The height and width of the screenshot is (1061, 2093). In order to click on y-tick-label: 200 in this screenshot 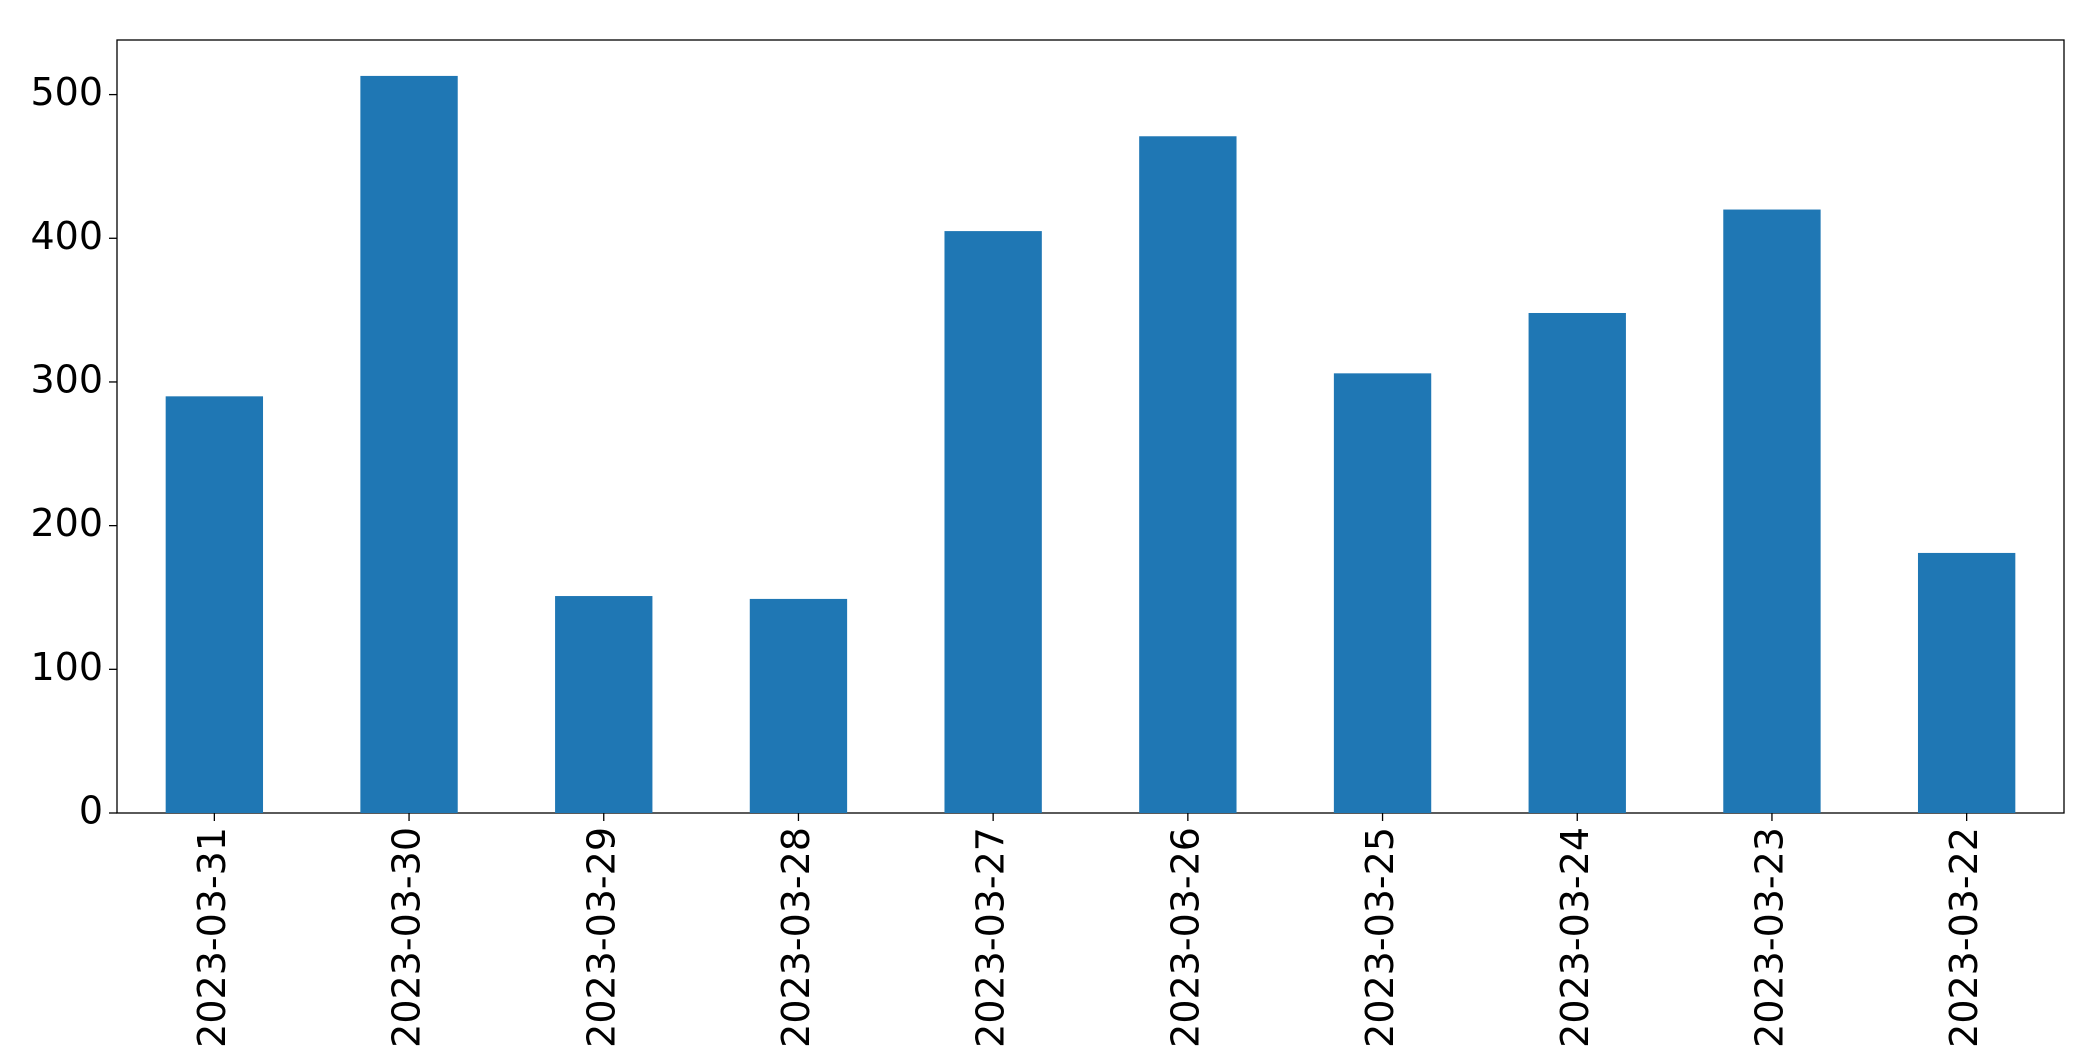, I will do `click(66, 523)`.